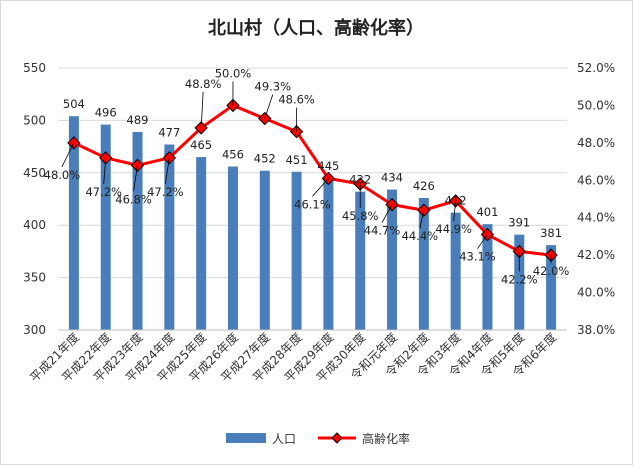  I want to click on line-value-label: 43.1%, so click(477, 257).